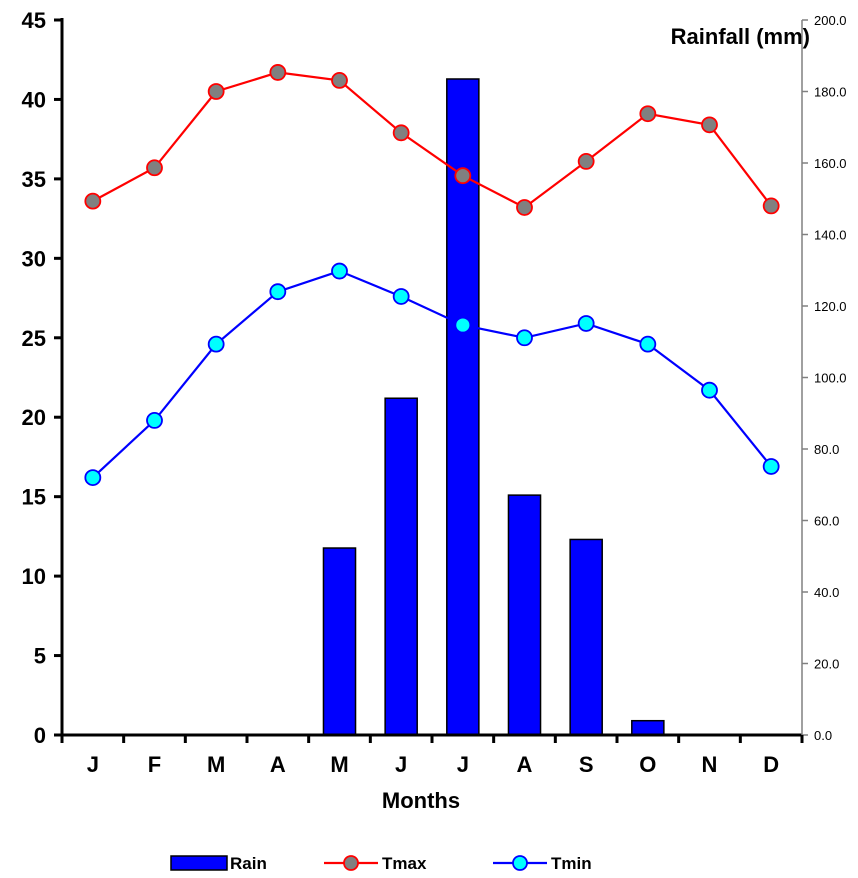  What do you see at coordinates (34, 497) in the screenshot?
I see `left-tick-label: 15` at bounding box center [34, 497].